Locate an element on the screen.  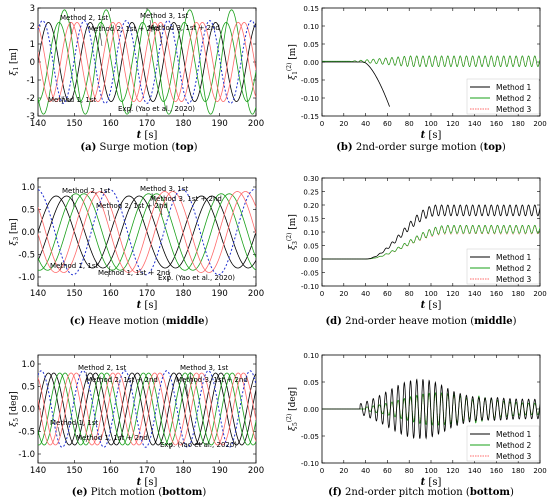
y-tick-label: -2 is located at coordinates (31, 99).